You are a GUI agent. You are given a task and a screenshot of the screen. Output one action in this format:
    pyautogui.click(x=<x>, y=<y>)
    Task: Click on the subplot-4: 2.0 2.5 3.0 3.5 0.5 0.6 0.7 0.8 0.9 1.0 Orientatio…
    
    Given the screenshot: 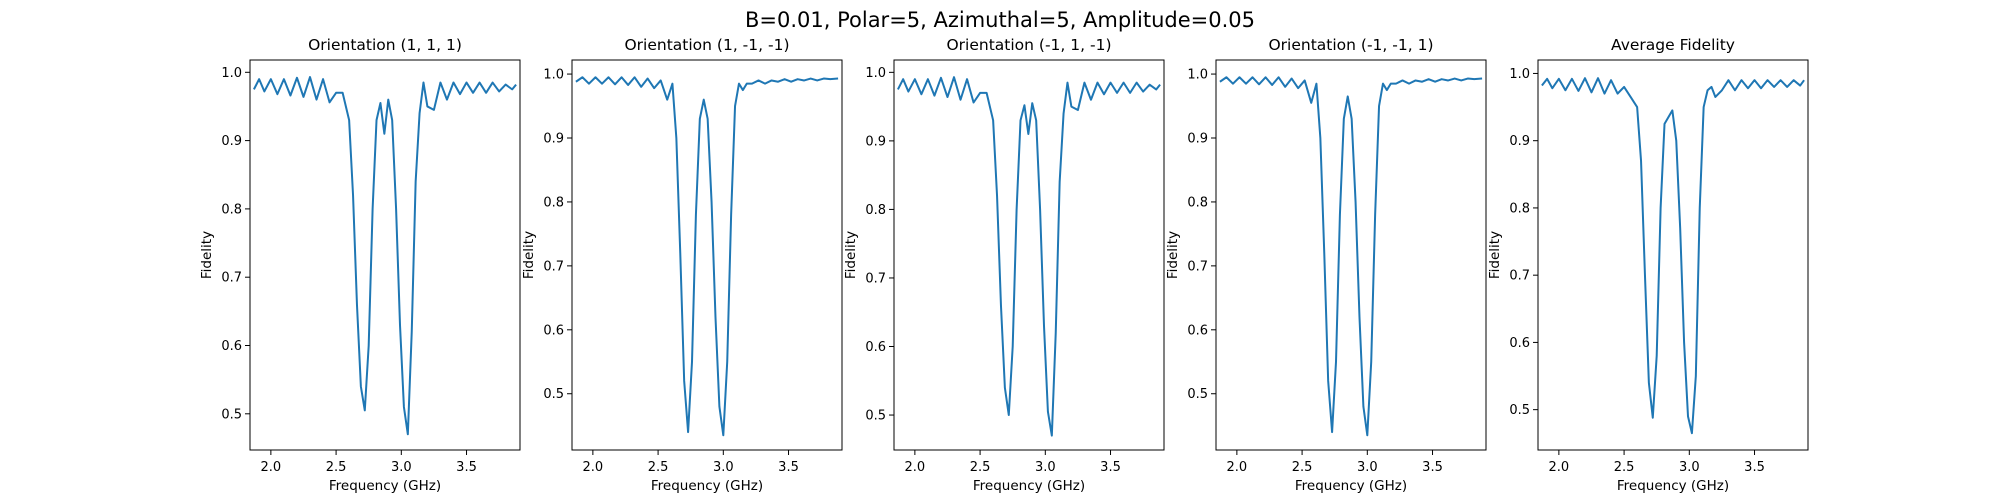 What is the action you would take?
    pyautogui.click(x=1326, y=265)
    